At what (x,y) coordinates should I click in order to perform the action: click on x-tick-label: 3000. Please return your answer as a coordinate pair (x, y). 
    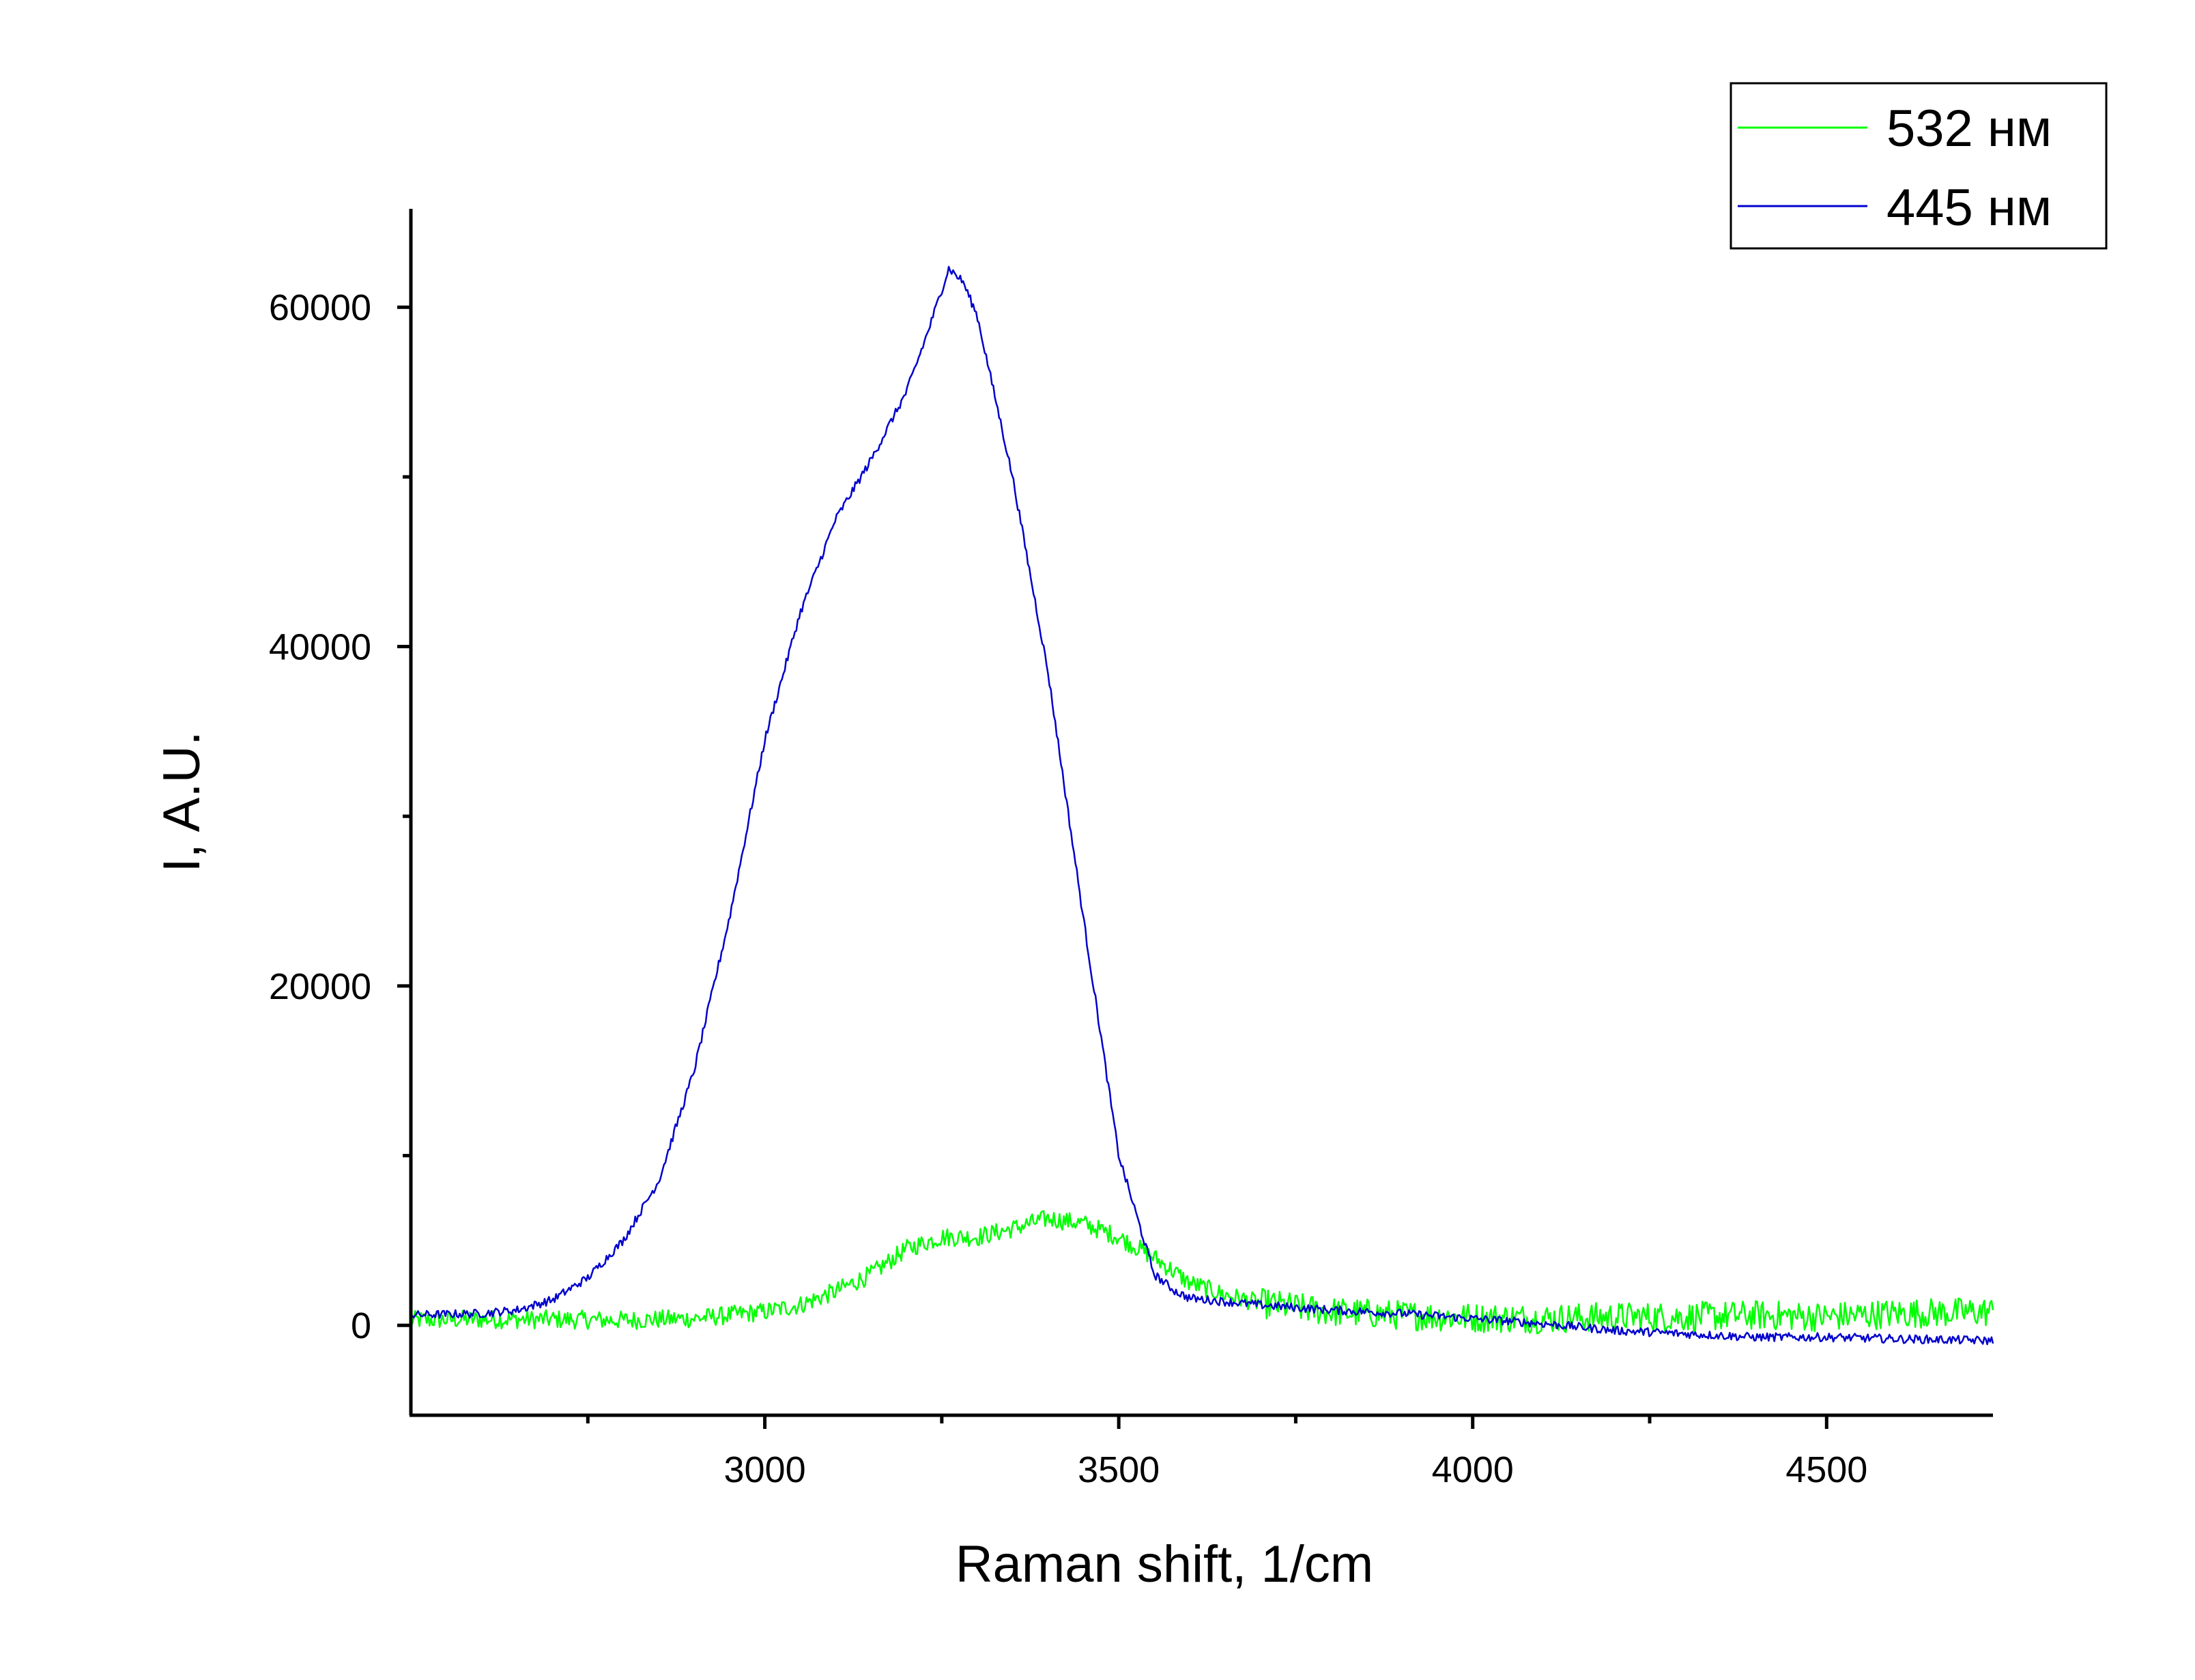
    Looking at the image, I should click on (764, 1469).